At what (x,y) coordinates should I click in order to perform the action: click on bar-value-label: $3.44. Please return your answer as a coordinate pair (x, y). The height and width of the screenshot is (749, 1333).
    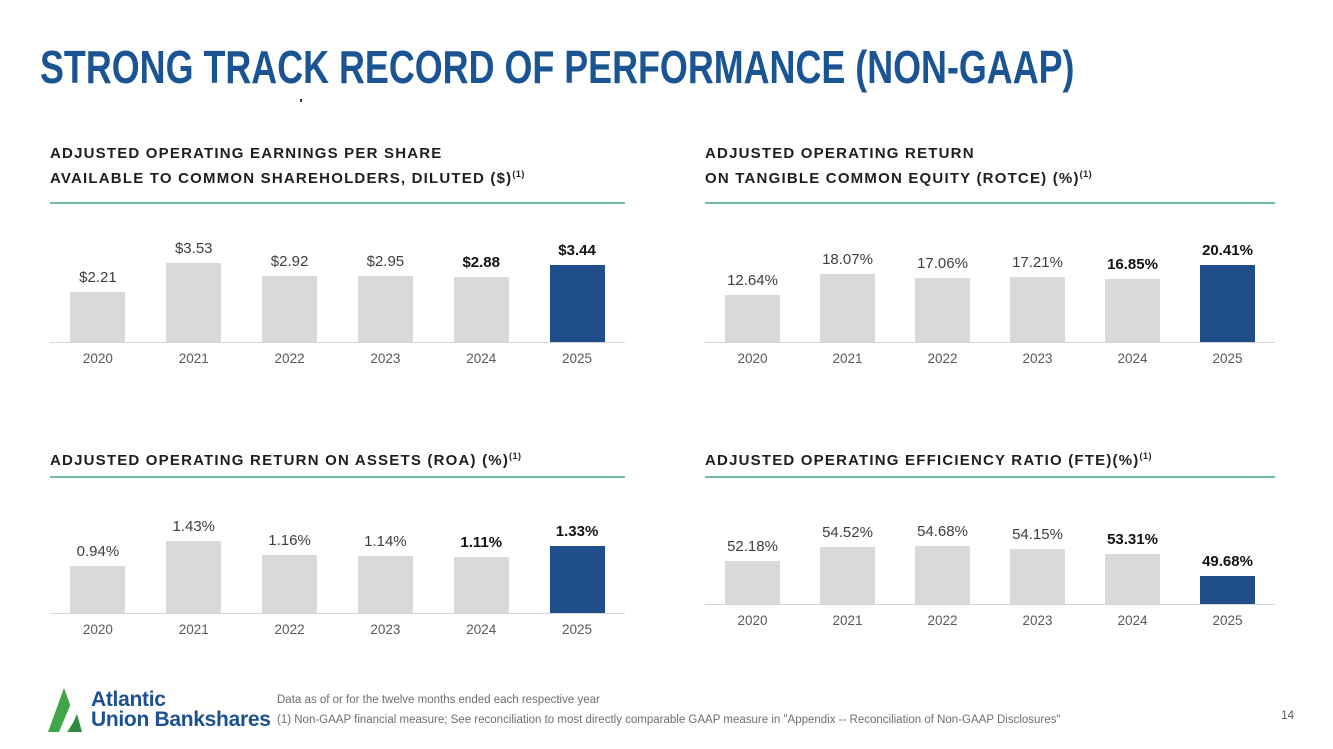
    Looking at the image, I should click on (577, 250).